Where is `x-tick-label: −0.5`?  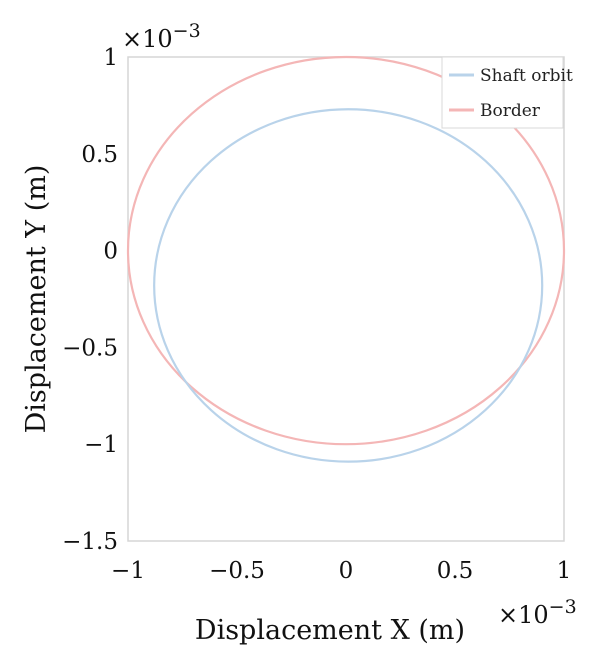 x-tick-label: −0.5 is located at coordinates (237, 571).